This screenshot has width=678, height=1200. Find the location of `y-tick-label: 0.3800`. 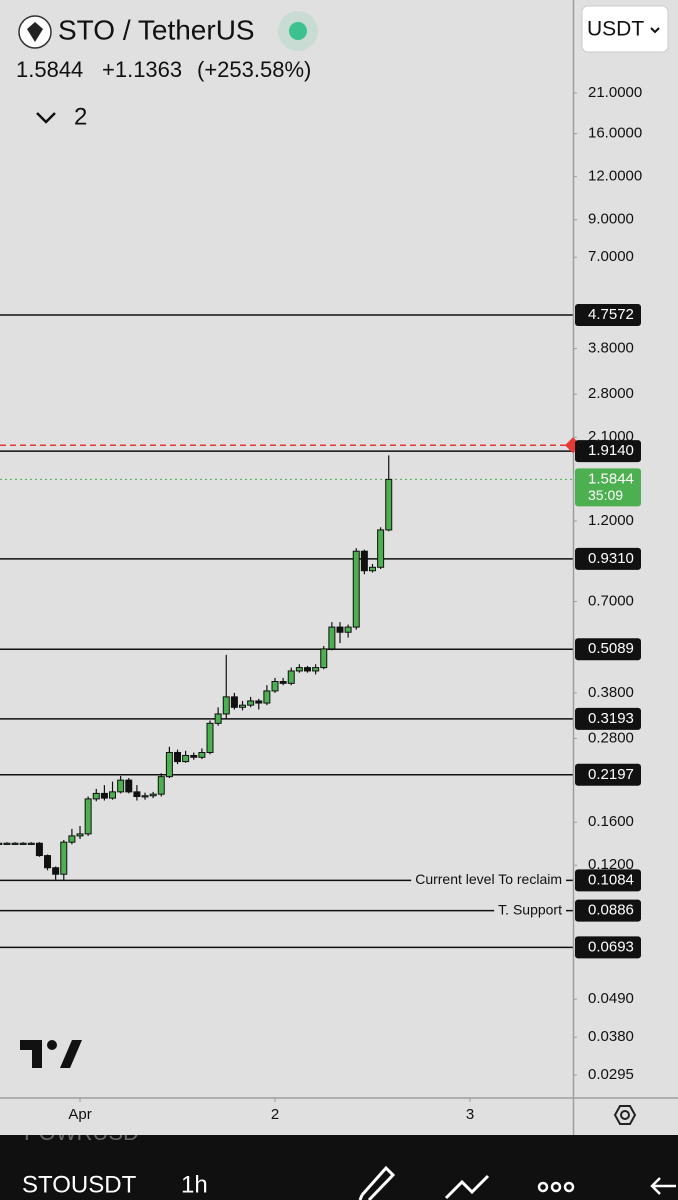

y-tick-label: 0.3800 is located at coordinates (611, 692).